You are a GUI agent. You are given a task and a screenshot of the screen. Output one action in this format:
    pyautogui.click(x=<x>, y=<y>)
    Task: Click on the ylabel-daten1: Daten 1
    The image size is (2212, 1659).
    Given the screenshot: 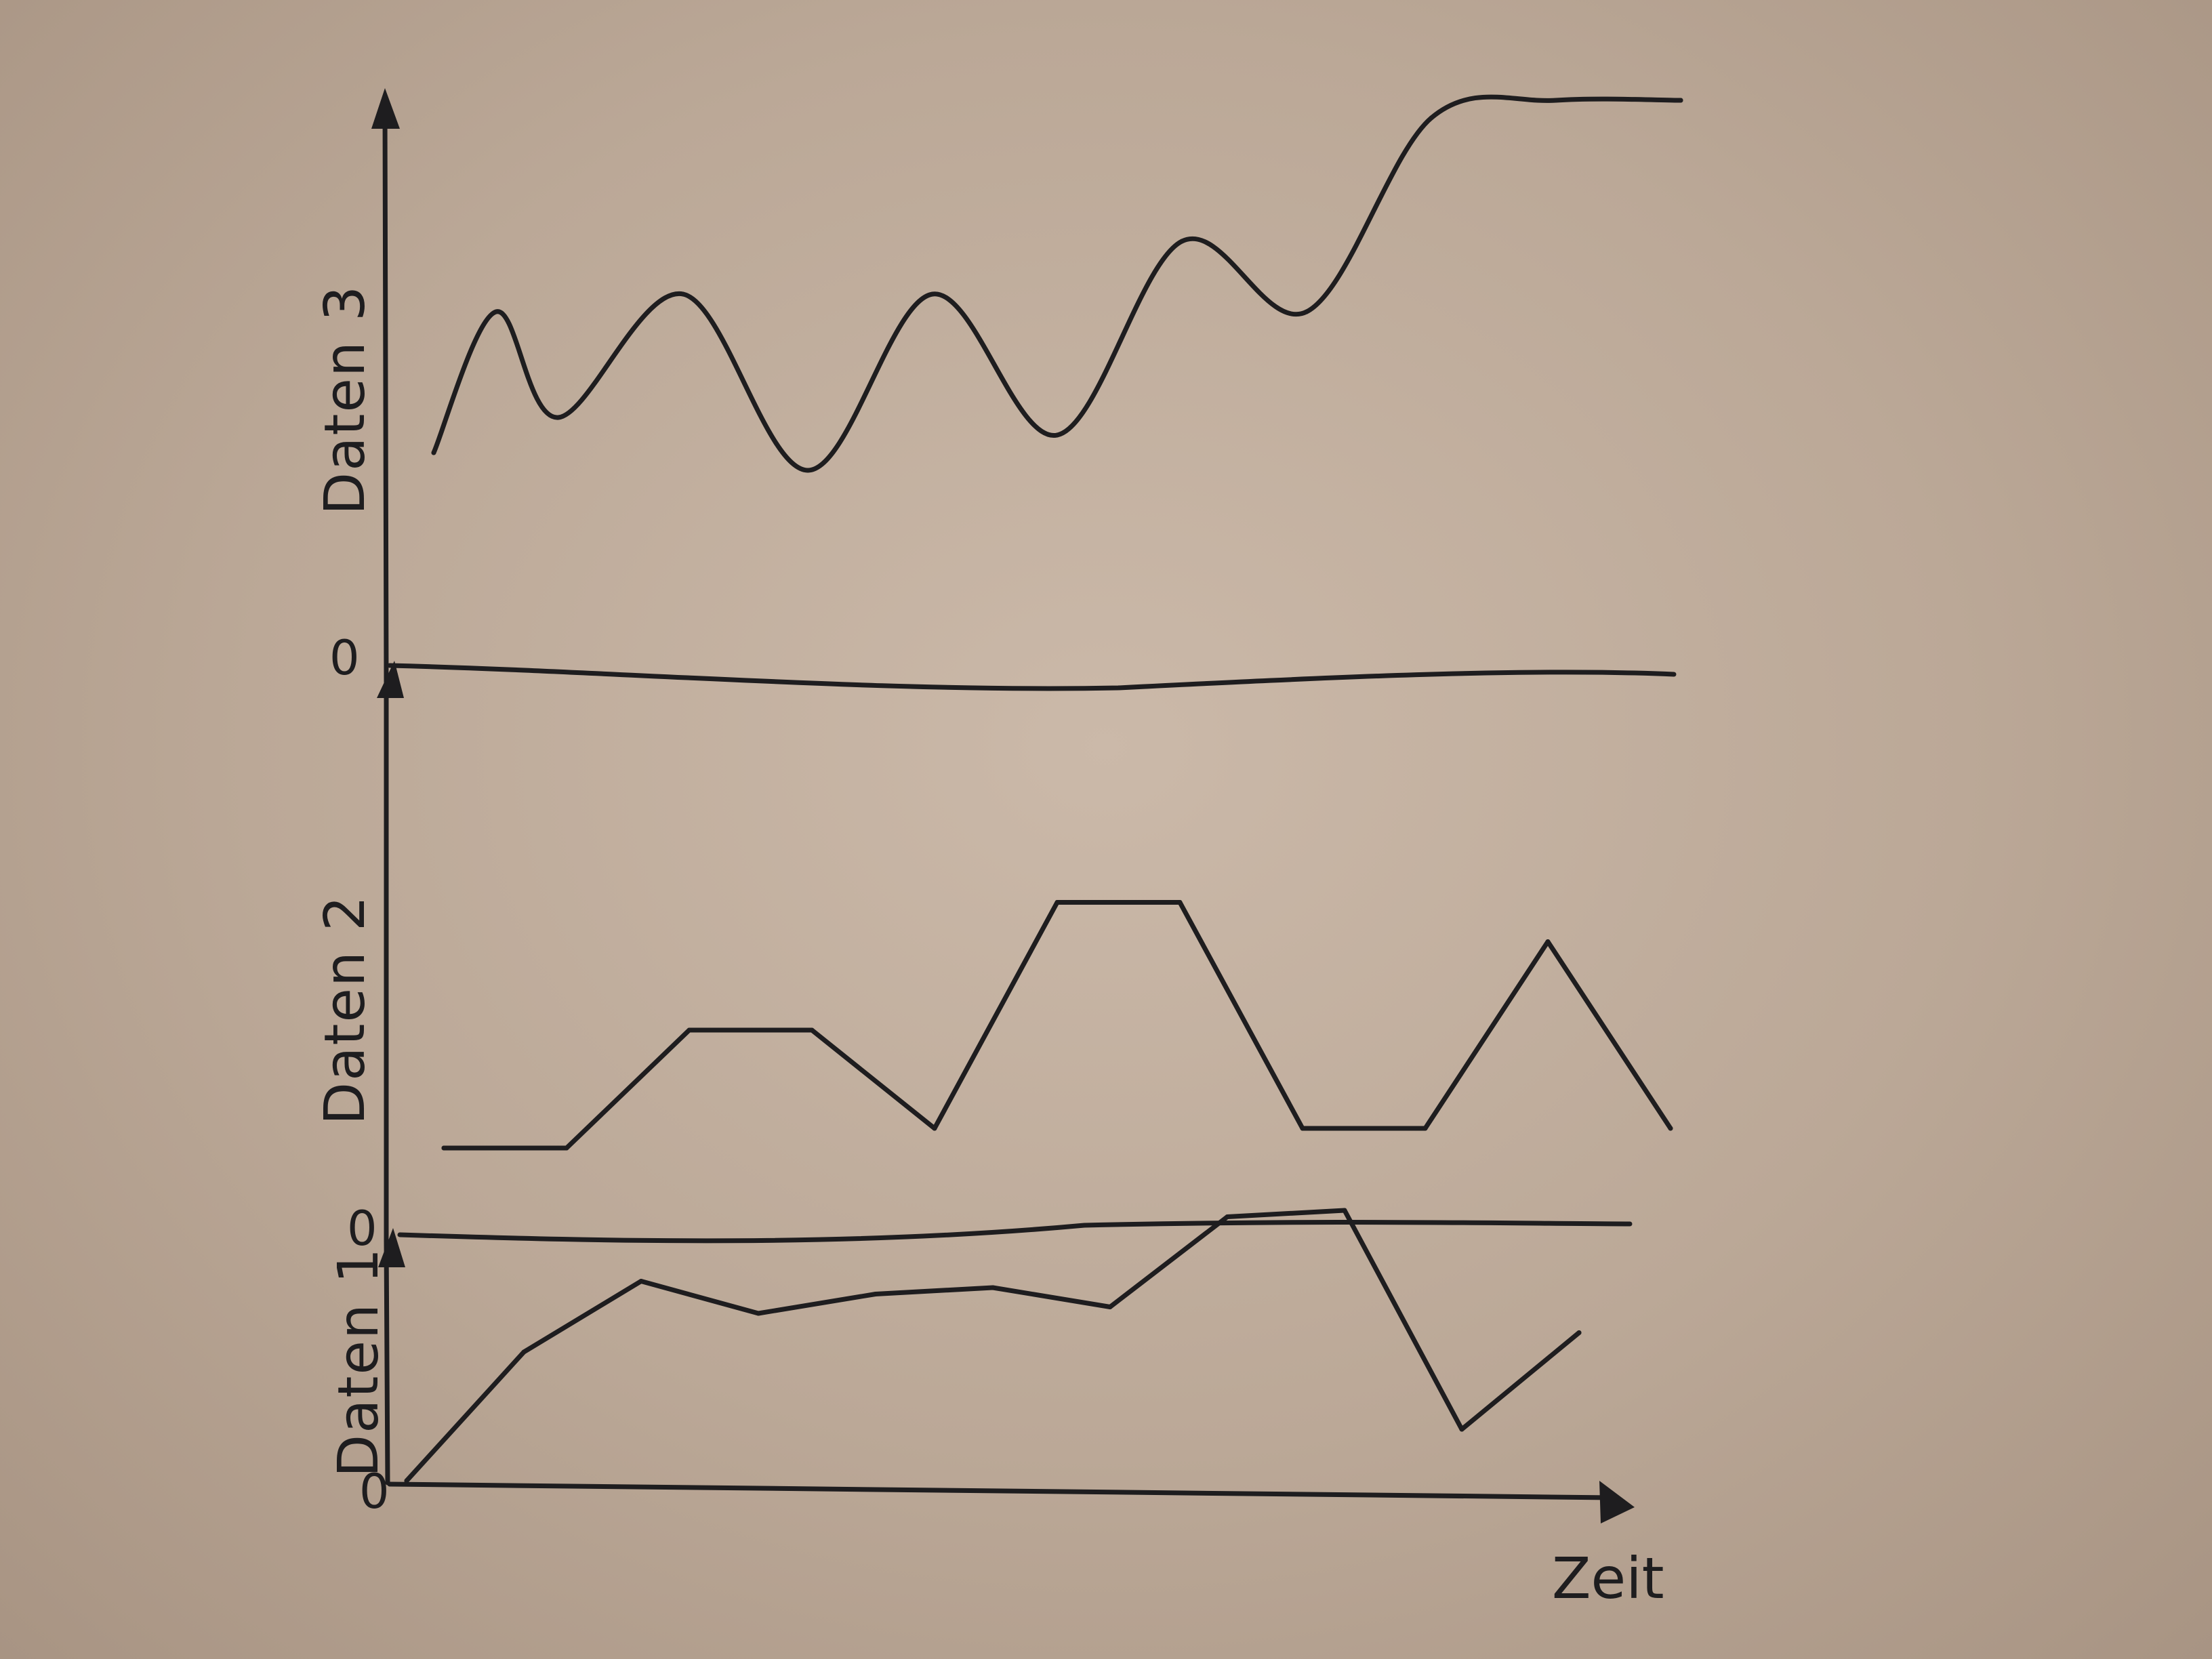 What is the action you would take?
    pyautogui.click(x=359, y=1361)
    